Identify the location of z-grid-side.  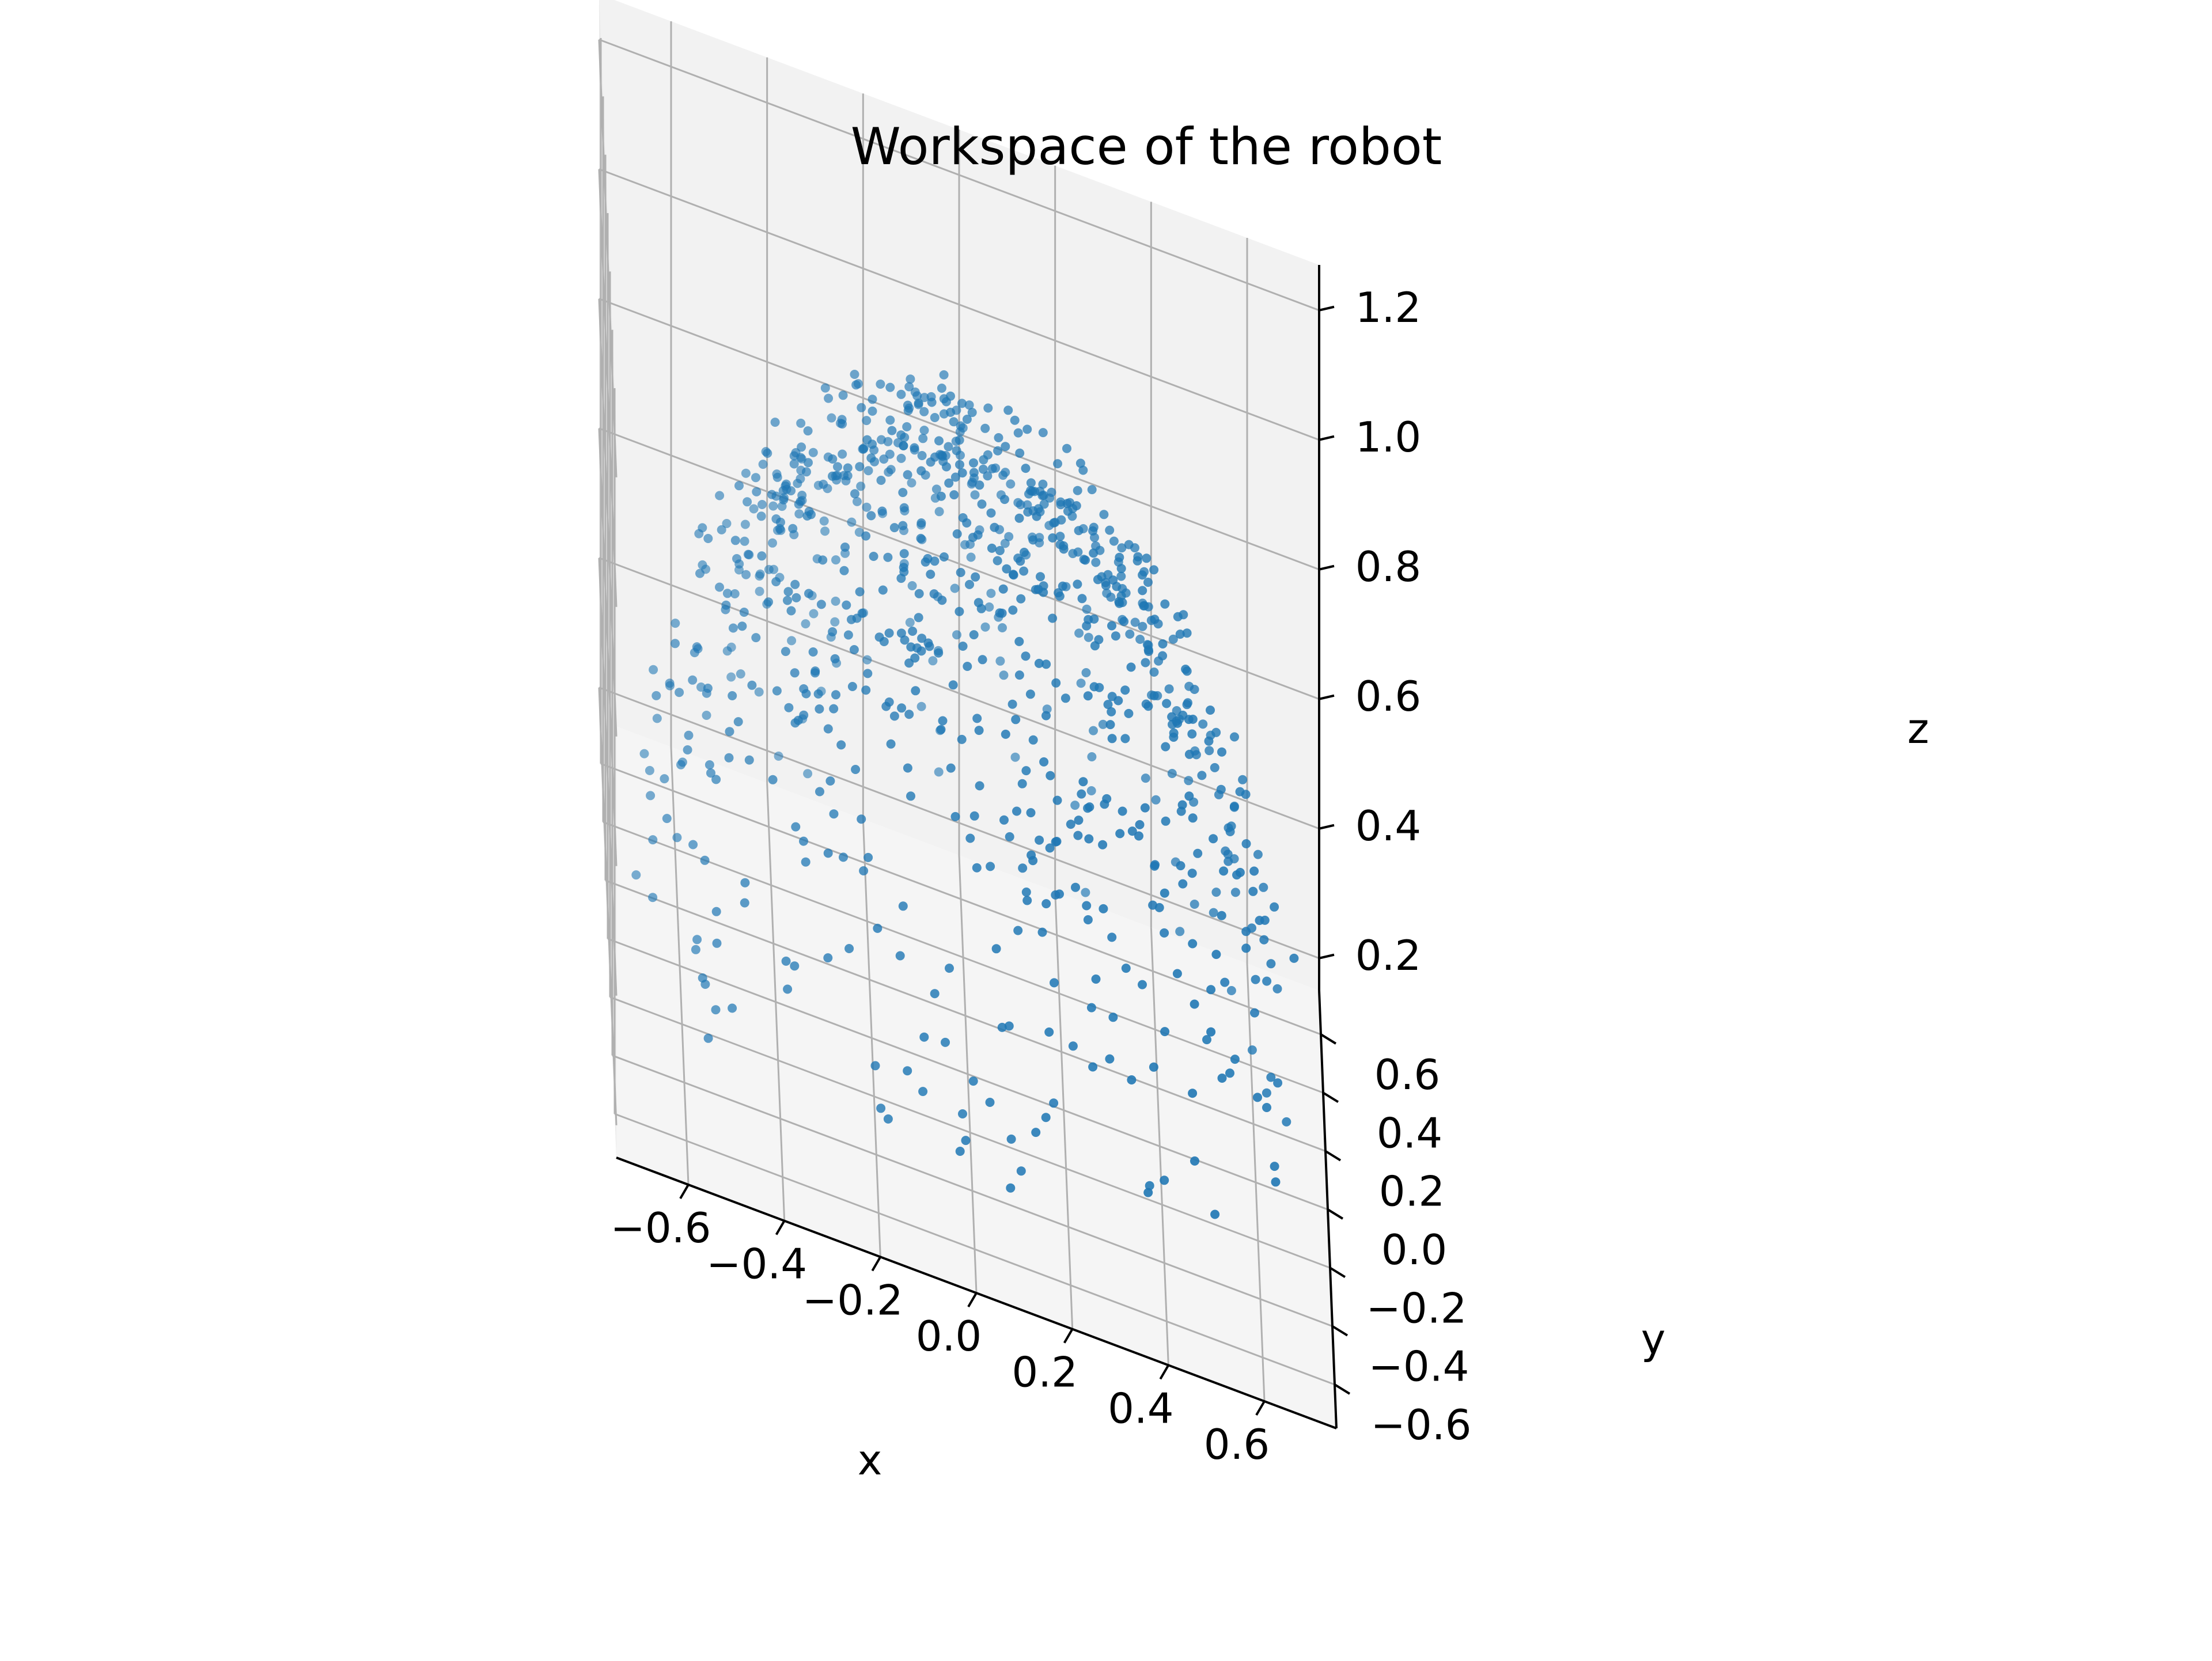
(608, 517).